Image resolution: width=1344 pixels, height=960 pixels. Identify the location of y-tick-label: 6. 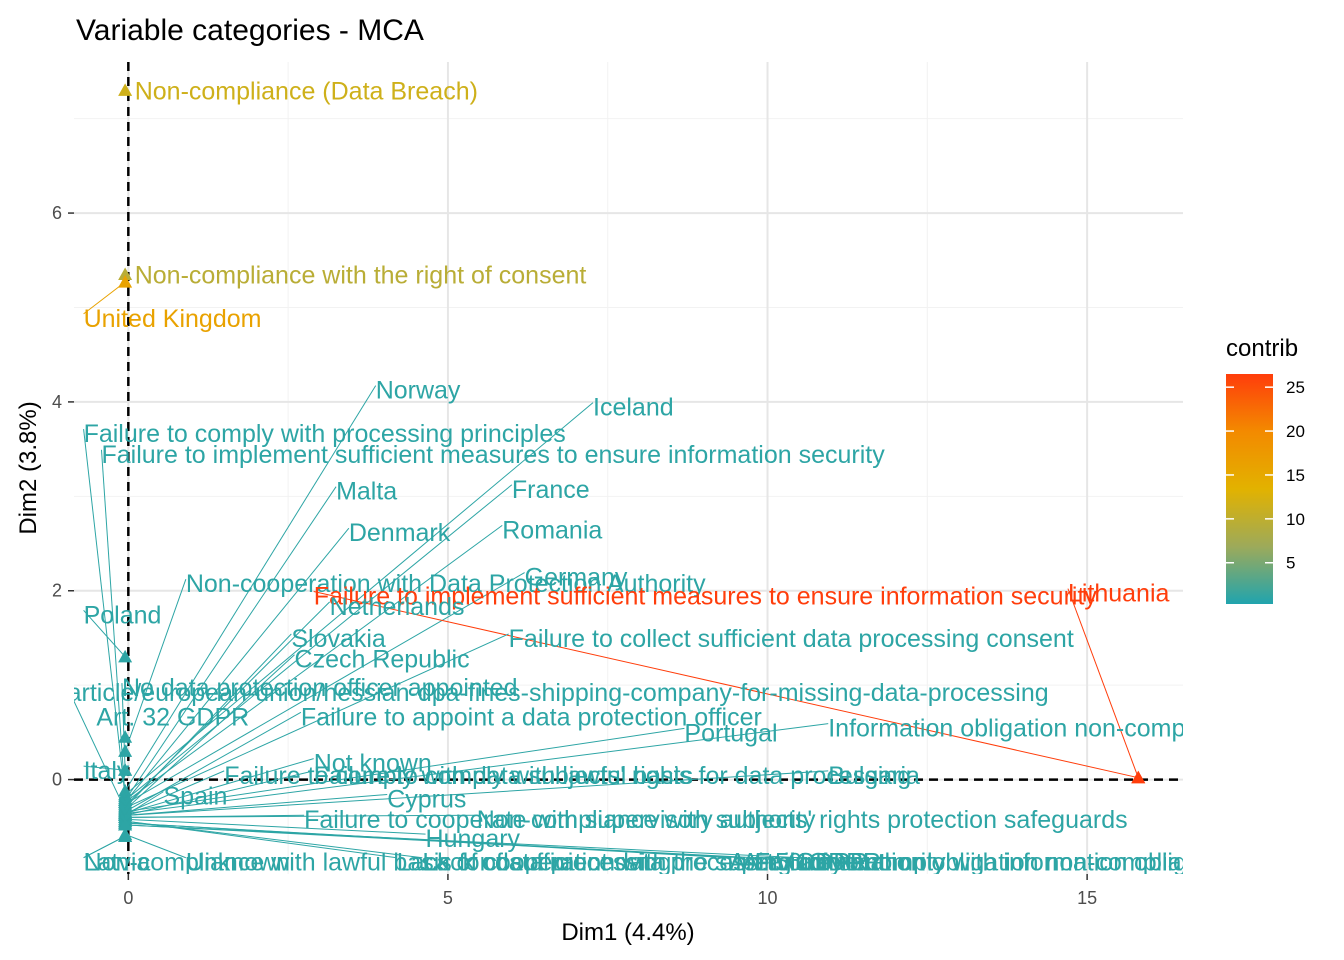
(57, 213).